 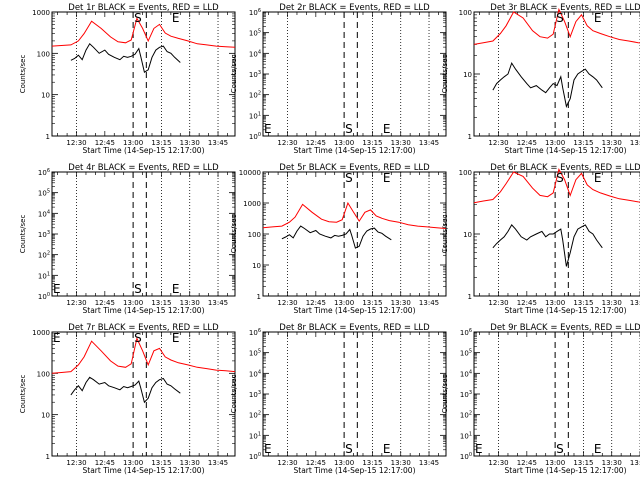 What do you see at coordinates (565, 8) in the screenshot?
I see `panel-title: Det 3r BLACK = Events, RED = LLD` at bounding box center [565, 8].